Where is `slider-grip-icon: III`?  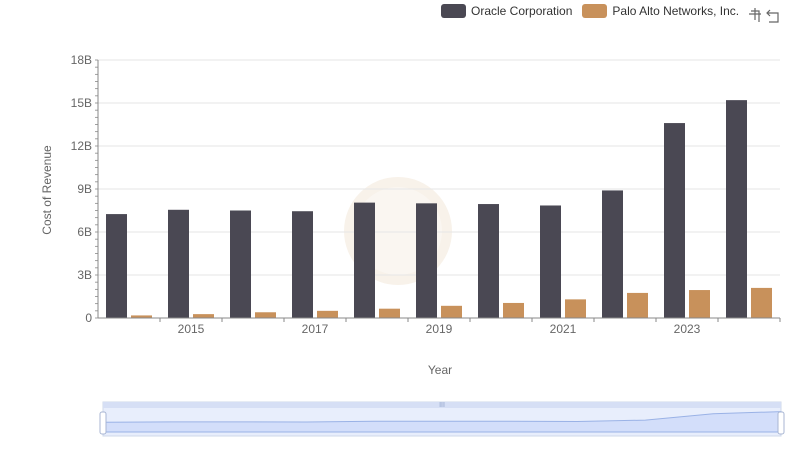
slider-grip-icon: III is located at coordinates (442, 405).